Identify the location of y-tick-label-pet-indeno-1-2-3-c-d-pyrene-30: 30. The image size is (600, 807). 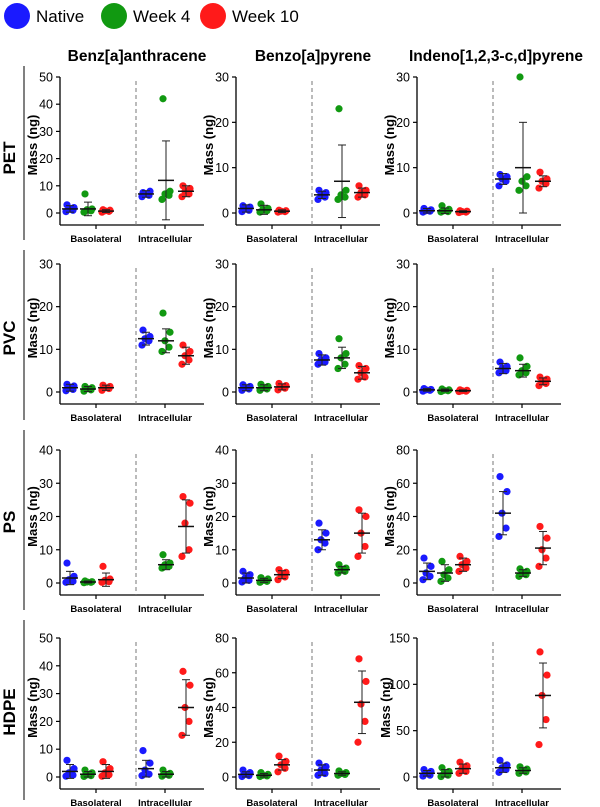
(403, 78).